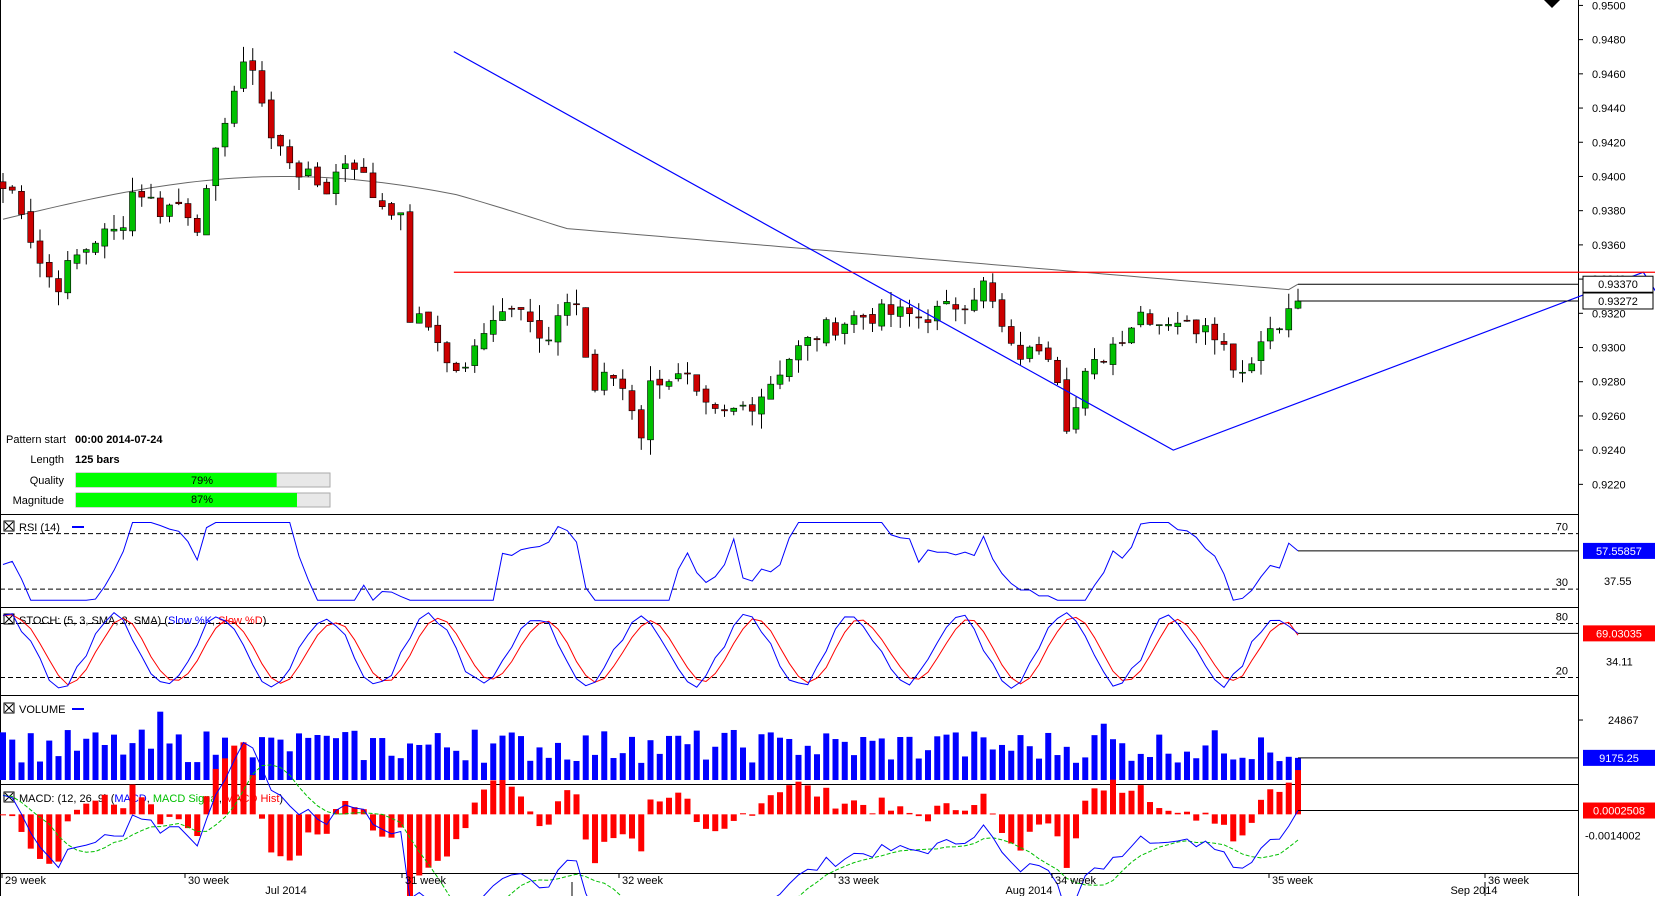  What do you see at coordinates (47, 460) in the screenshot?
I see `length-label: Length` at bounding box center [47, 460].